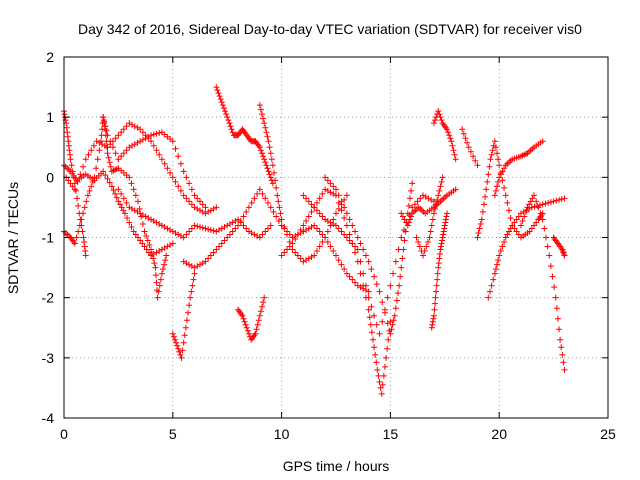 This screenshot has height=480, width=640. I want to click on x-tick-label: 10, so click(282, 434).